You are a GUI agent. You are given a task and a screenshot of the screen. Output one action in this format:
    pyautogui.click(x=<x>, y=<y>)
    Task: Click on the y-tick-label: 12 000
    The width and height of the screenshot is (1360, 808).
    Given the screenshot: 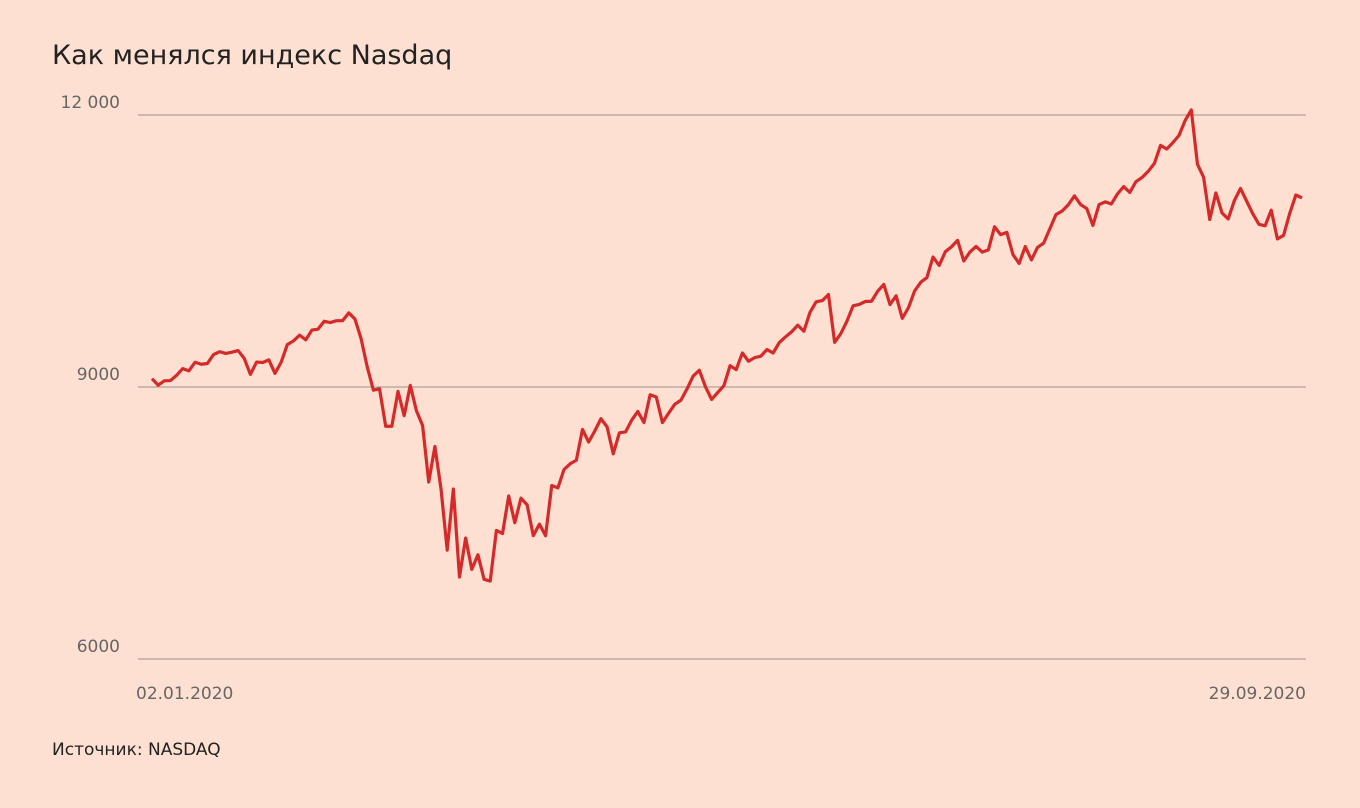 What is the action you would take?
    pyautogui.click(x=90, y=103)
    